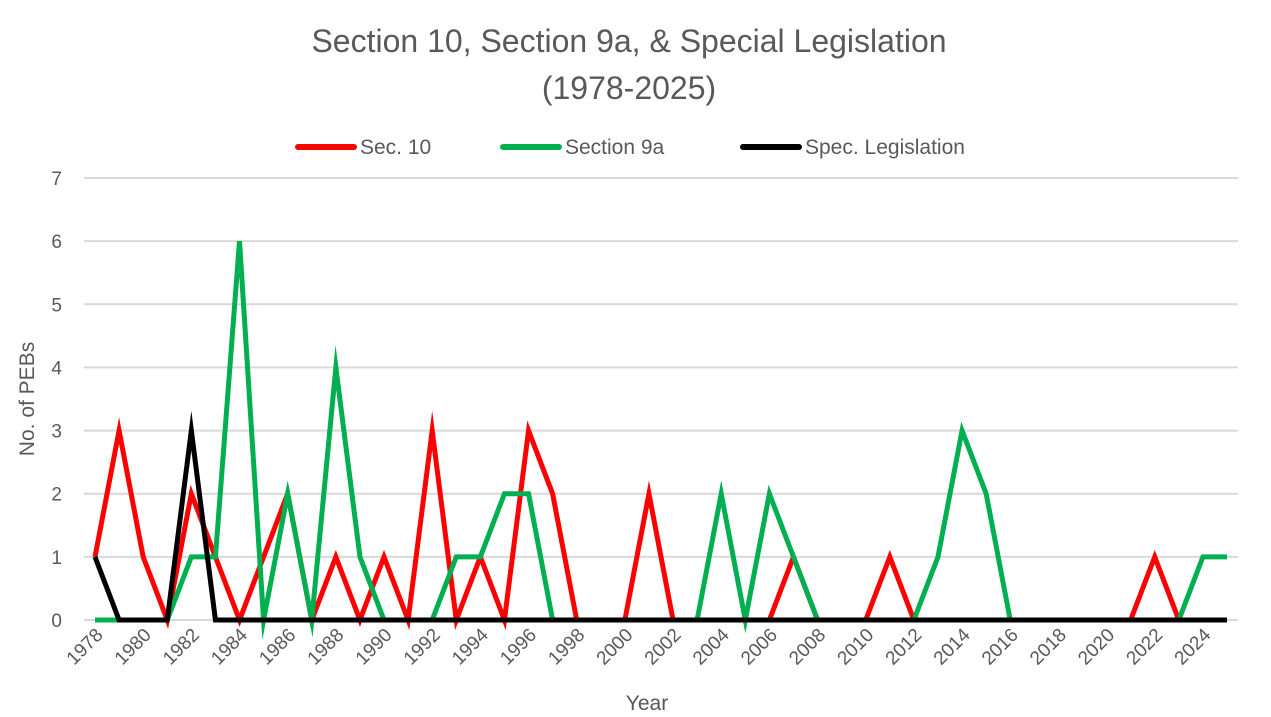 The height and width of the screenshot is (717, 1271). I want to click on x-tick-label: 2022, so click(1145, 647).